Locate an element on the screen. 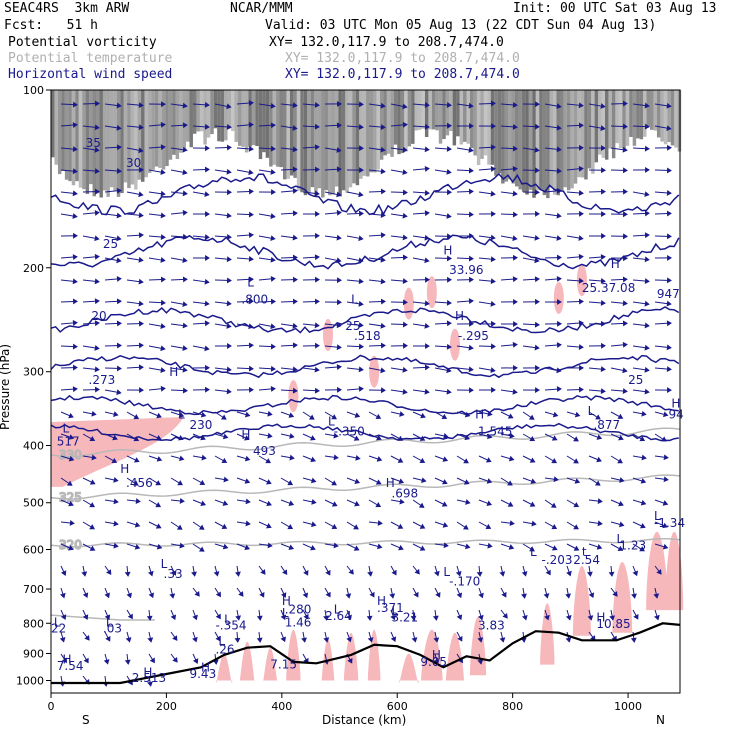 The width and height of the screenshot is (740, 740). contour-annotation: 1.23 is located at coordinates (632, 545).